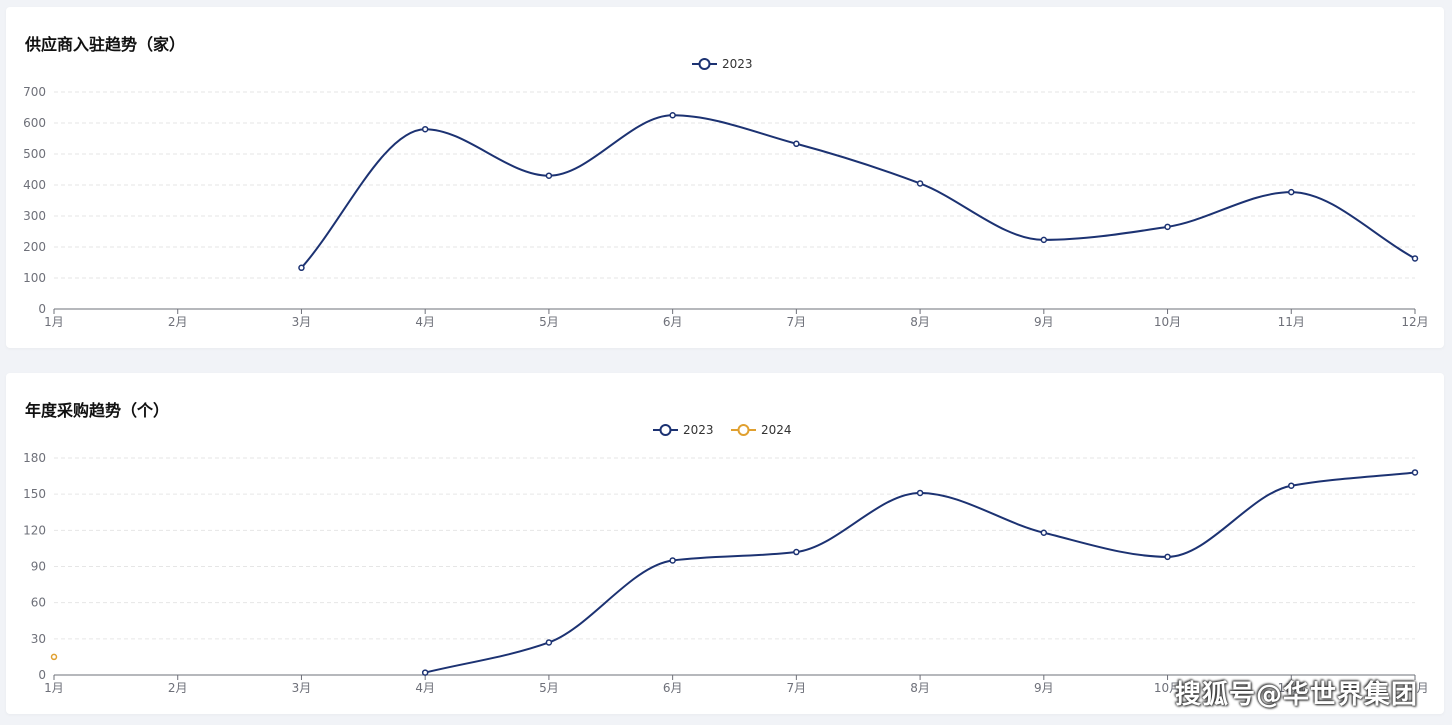 The width and height of the screenshot is (1452, 725). I want to click on watermark-text: 搜狐号@华世界集团, so click(1296, 695).